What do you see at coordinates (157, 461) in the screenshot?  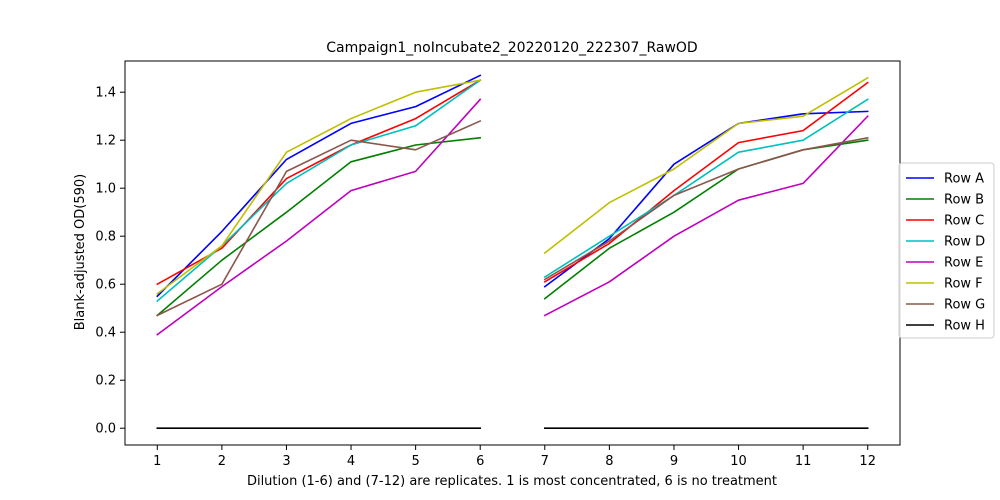 I see `x-tick-label: 1` at bounding box center [157, 461].